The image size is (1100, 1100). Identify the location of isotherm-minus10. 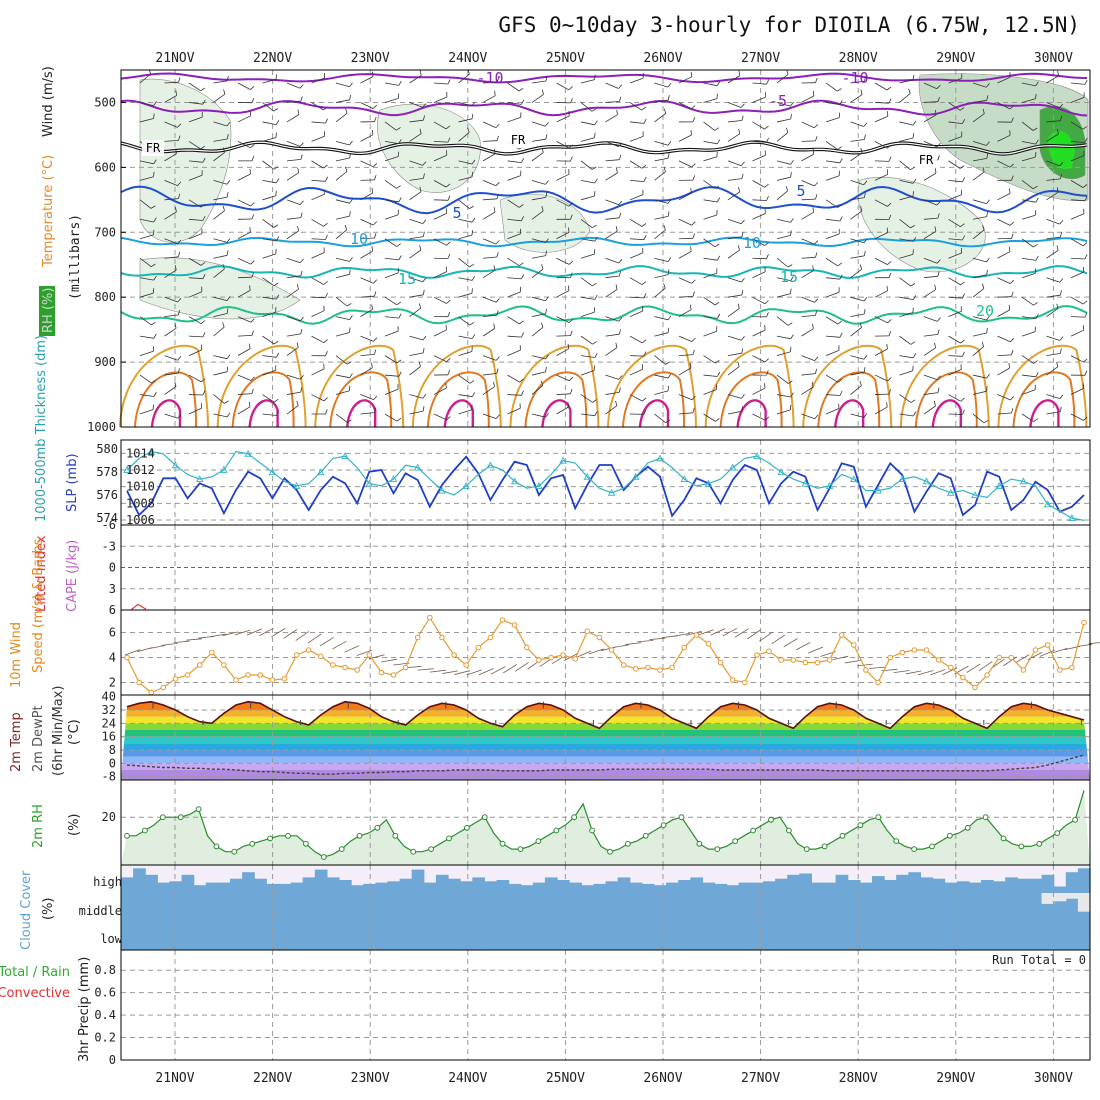
(604, 78).